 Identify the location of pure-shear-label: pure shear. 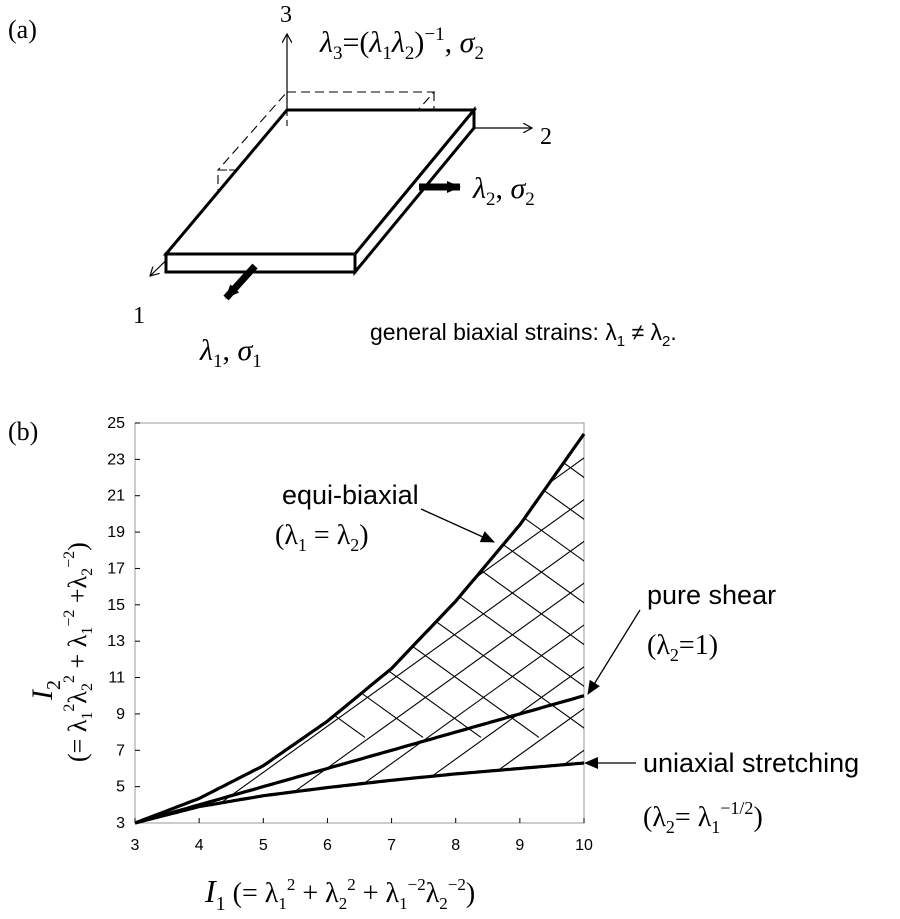
(711, 595).